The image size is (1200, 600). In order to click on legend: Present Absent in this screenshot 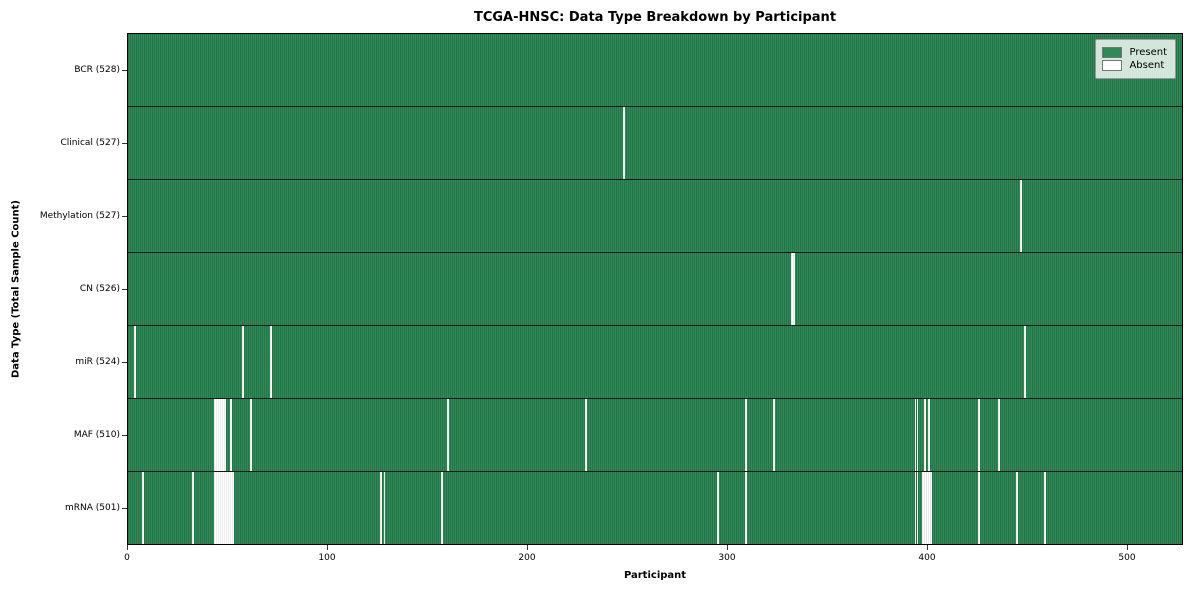, I will do `click(1135, 59)`.